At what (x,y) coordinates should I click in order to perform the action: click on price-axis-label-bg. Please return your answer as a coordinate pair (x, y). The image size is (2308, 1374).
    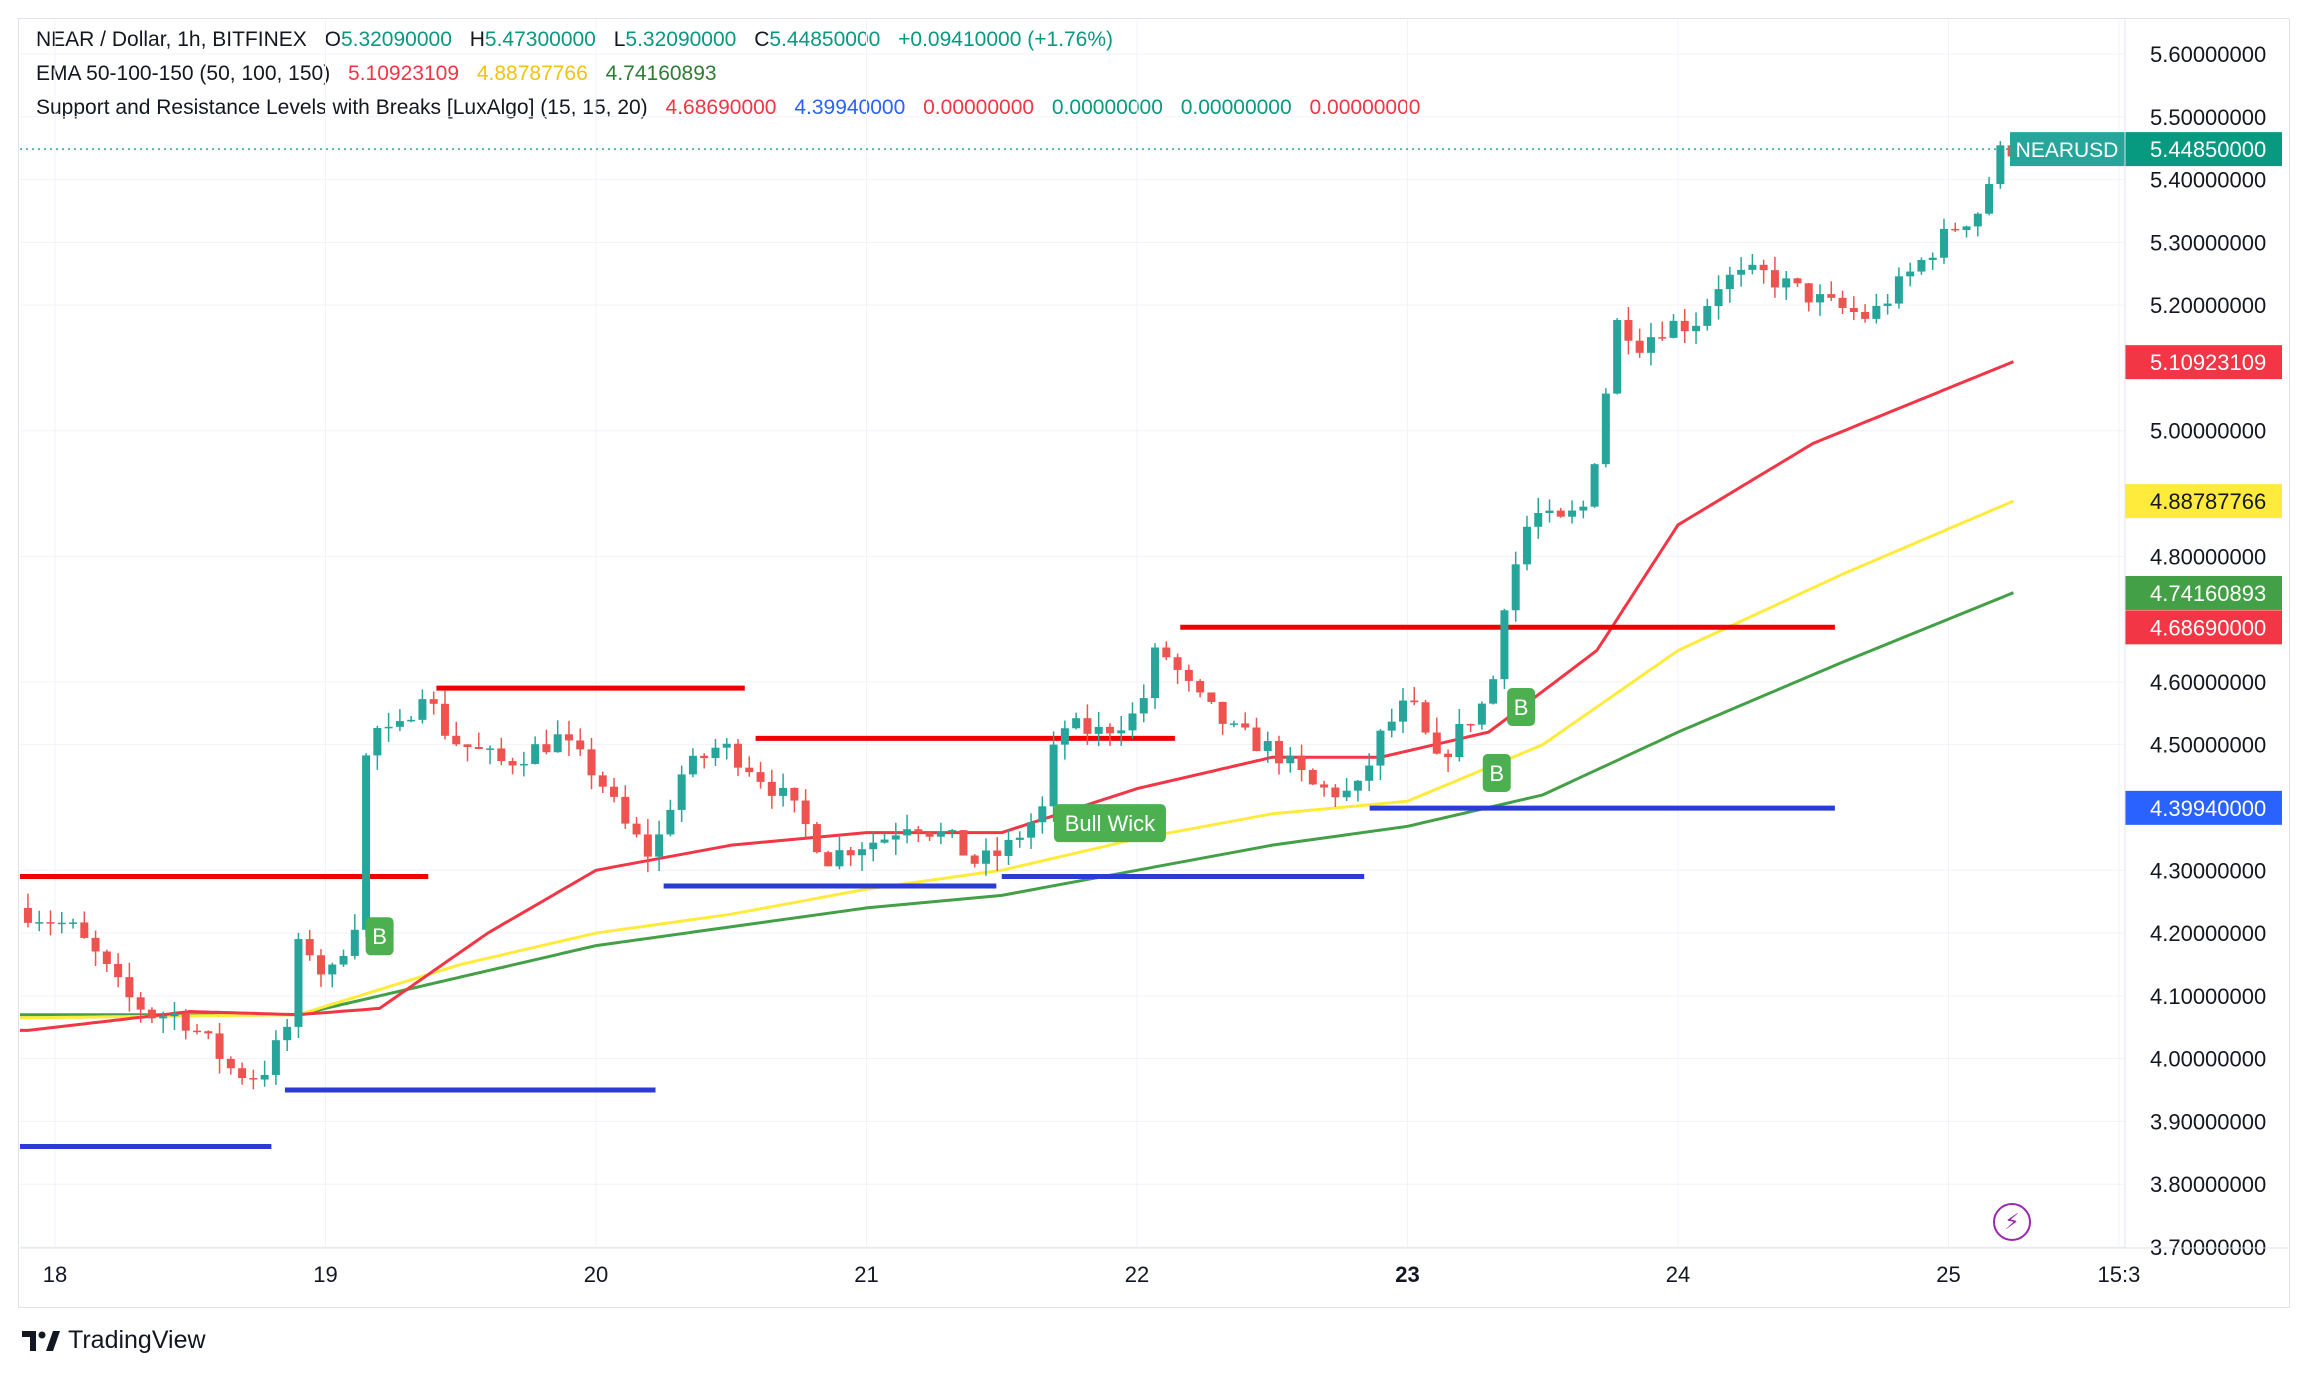
    Looking at the image, I should click on (2203, 627).